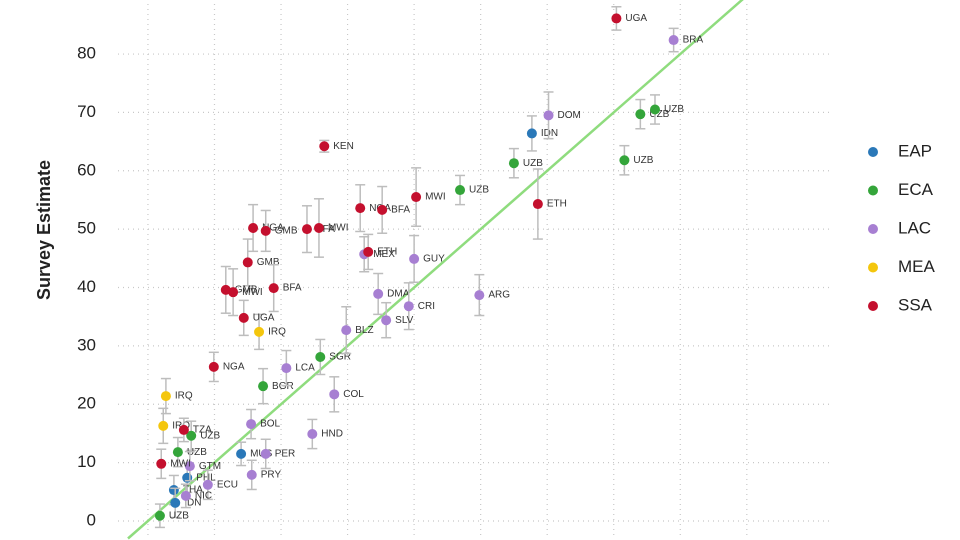 Image resolution: width=960 pixels, height=540 pixels. Describe the element at coordinates (916, 189) in the screenshot. I see `legend-label: ECA` at that location.